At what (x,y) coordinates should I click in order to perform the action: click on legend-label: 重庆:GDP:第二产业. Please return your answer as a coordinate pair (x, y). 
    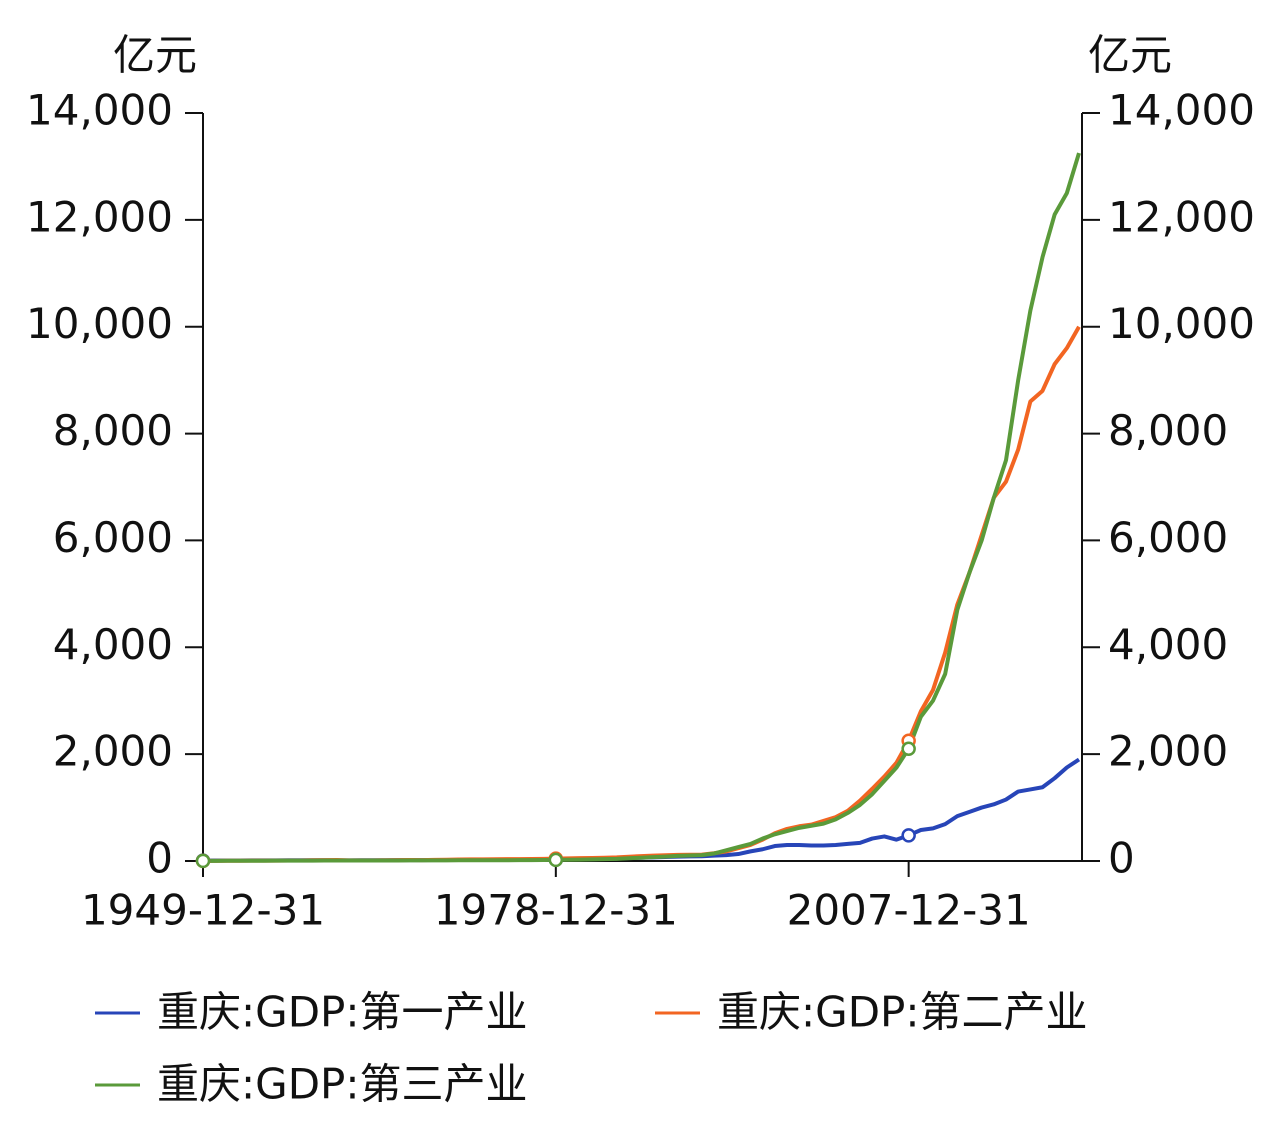
    Looking at the image, I should click on (902, 1012).